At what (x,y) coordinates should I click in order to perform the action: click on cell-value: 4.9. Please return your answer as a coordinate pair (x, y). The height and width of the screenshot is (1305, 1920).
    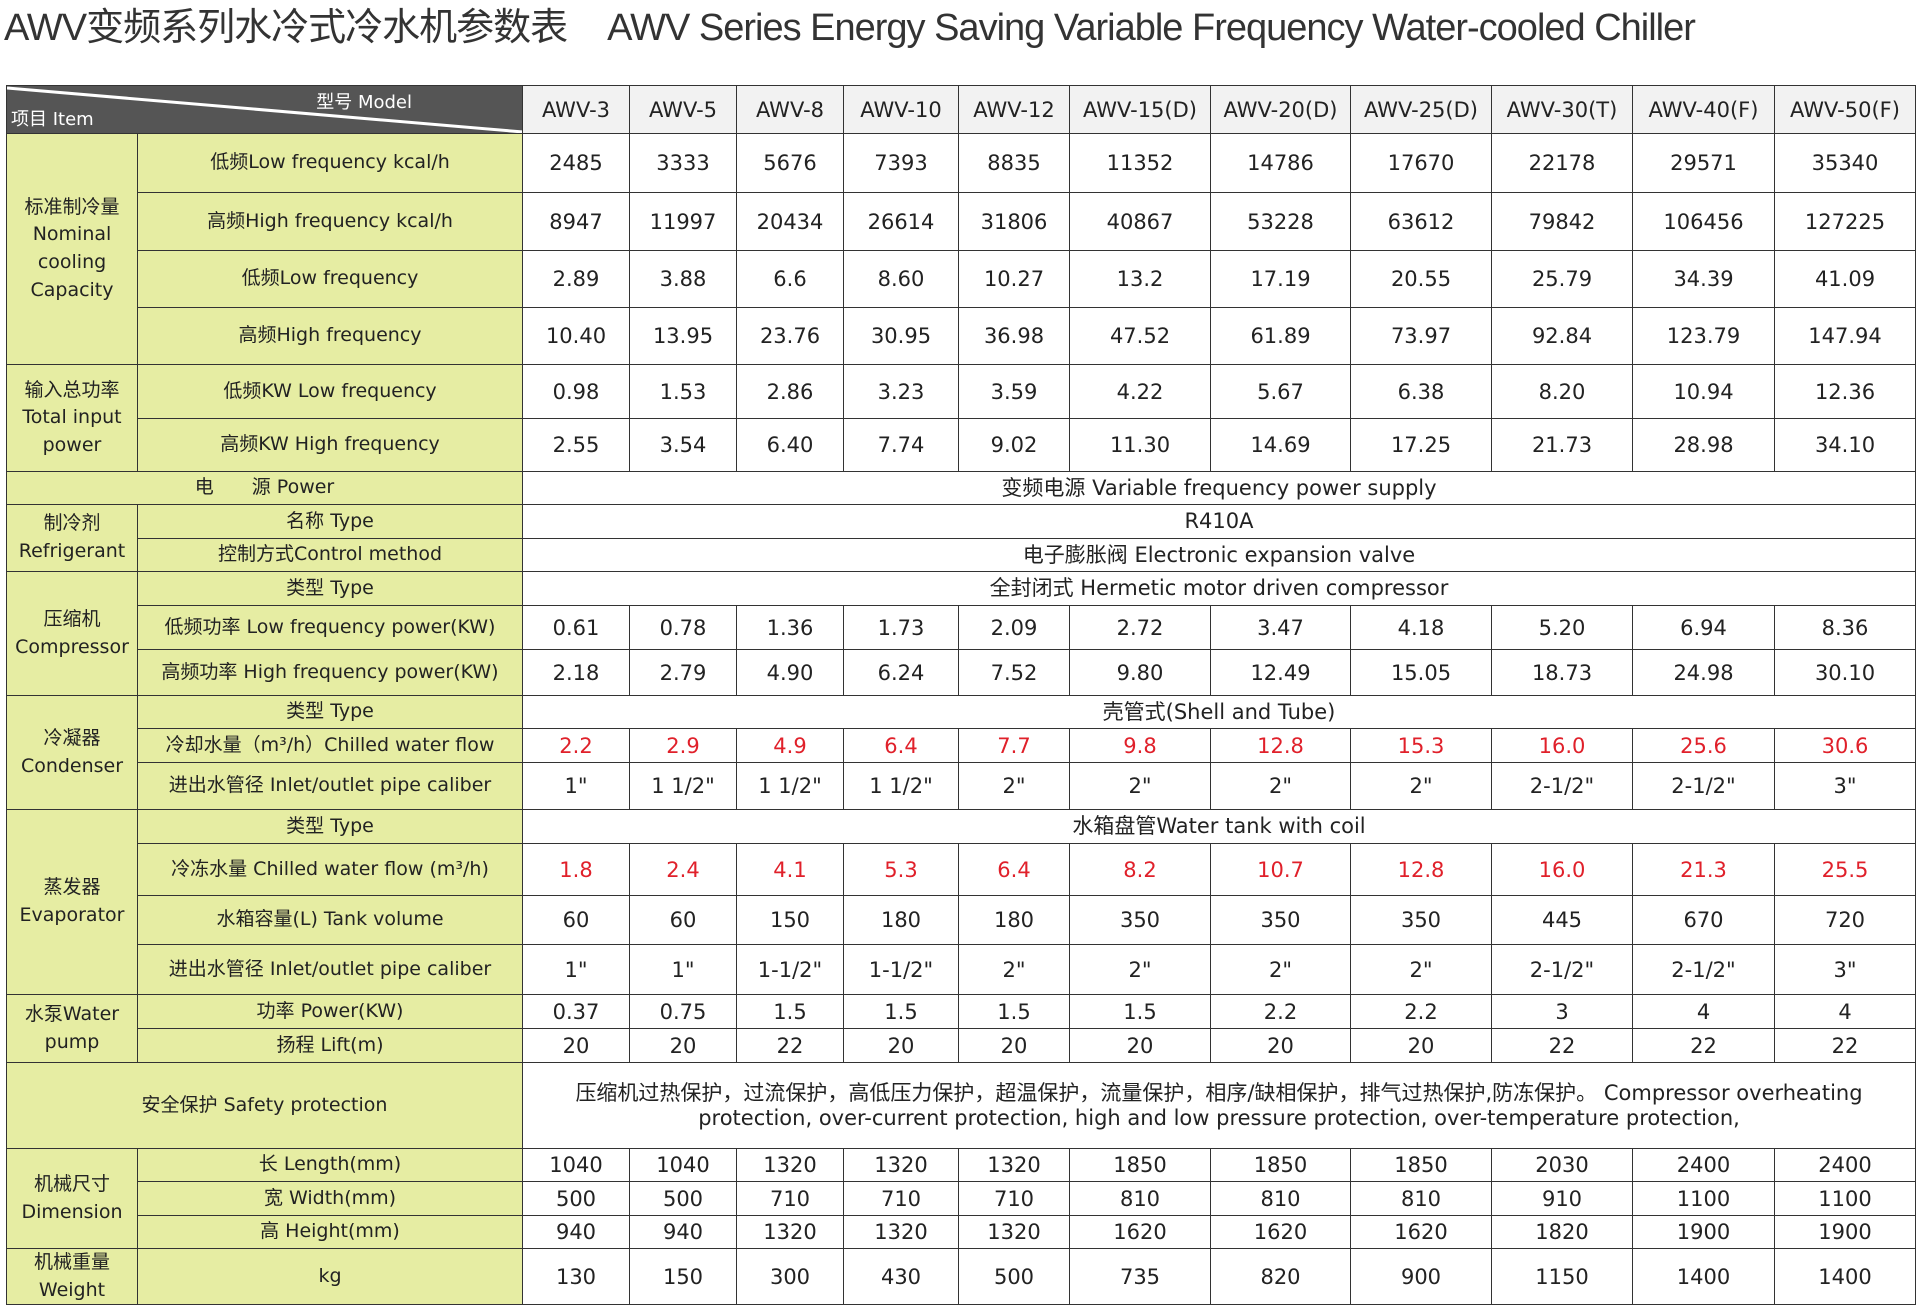
    Looking at the image, I should click on (790, 745).